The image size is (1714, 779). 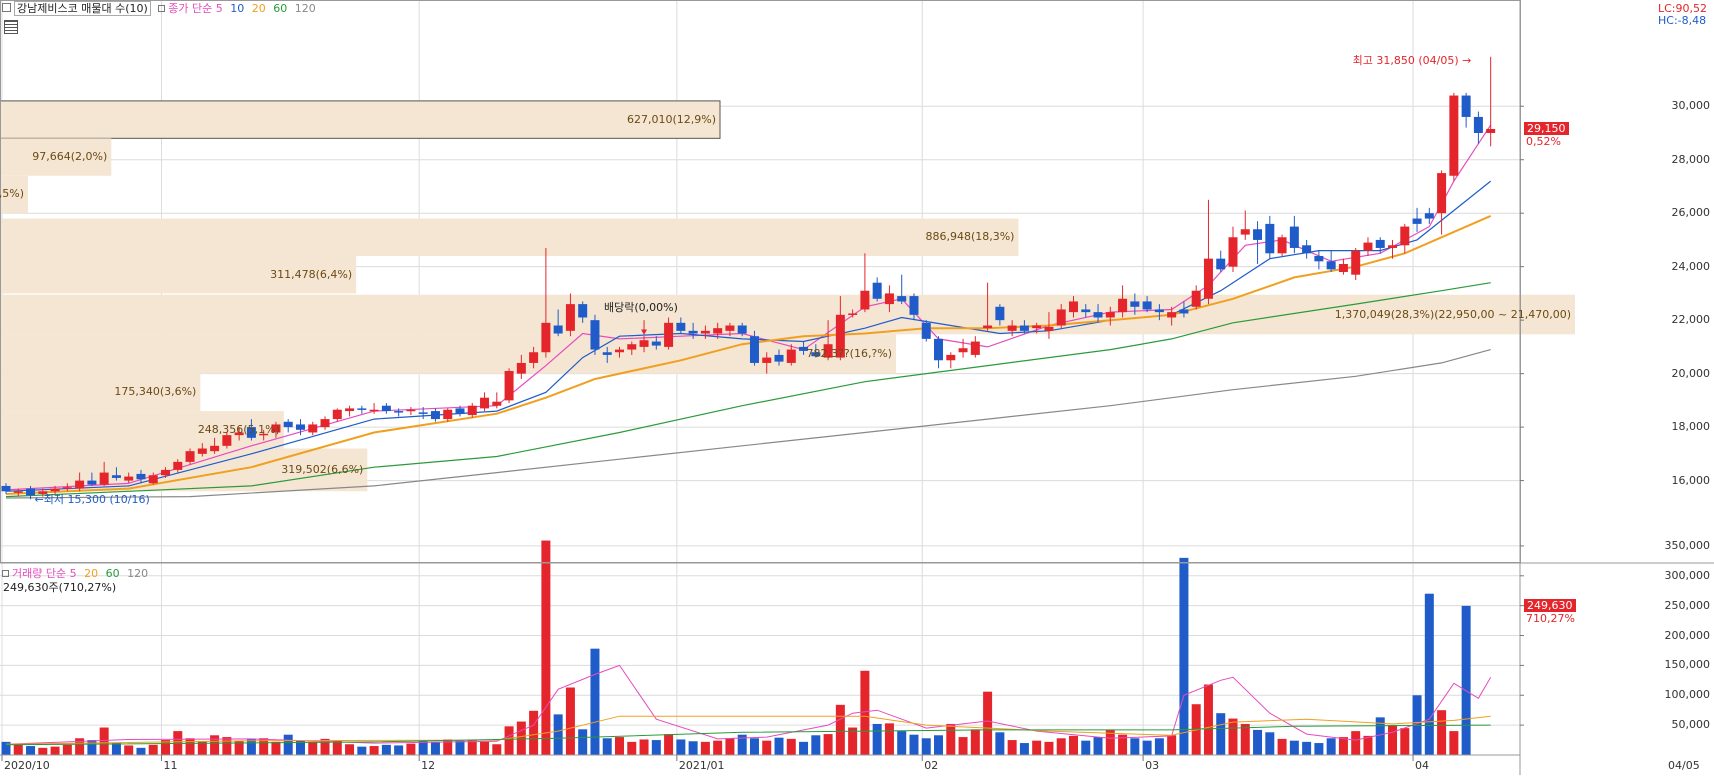 What do you see at coordinates (27, 765) in the screenshot?
I see `time-tick-label: 2020/10` at bounding box center [27, 765].